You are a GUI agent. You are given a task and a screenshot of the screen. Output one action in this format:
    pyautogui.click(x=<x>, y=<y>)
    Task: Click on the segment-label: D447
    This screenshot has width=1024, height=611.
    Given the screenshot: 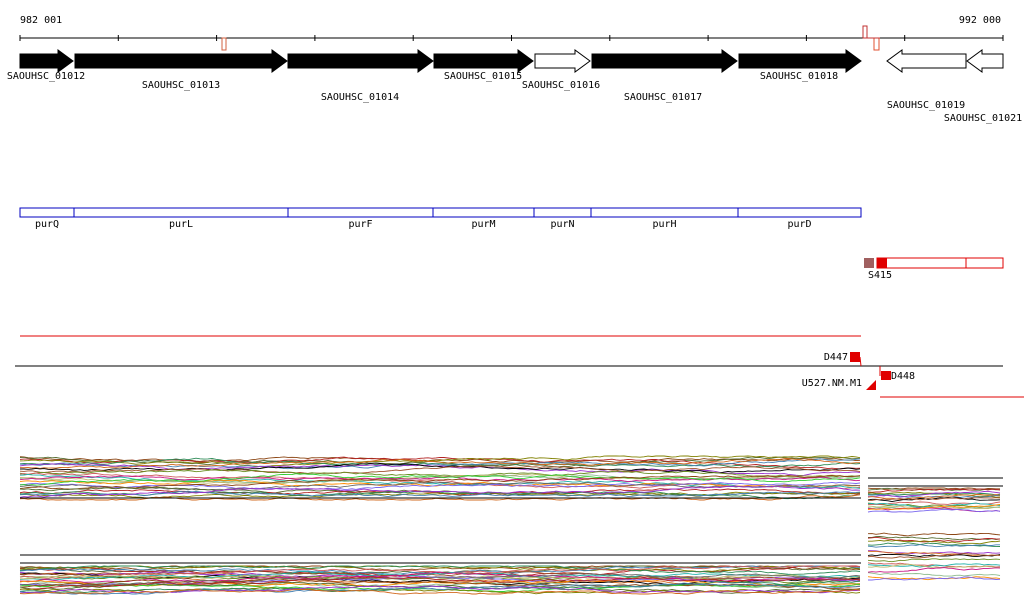 What is the action you would take?
    pyautogui.click(x=836, y=357)
    